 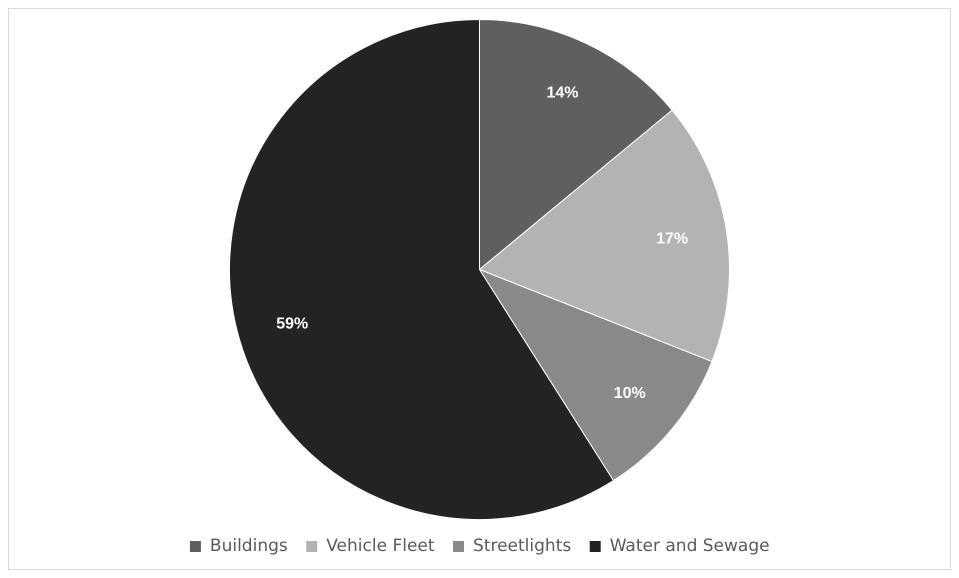 What do you see at coordinates (562, 93) in the screenshot?
I see `data-label: 14%` at bounding box center [562, 93].